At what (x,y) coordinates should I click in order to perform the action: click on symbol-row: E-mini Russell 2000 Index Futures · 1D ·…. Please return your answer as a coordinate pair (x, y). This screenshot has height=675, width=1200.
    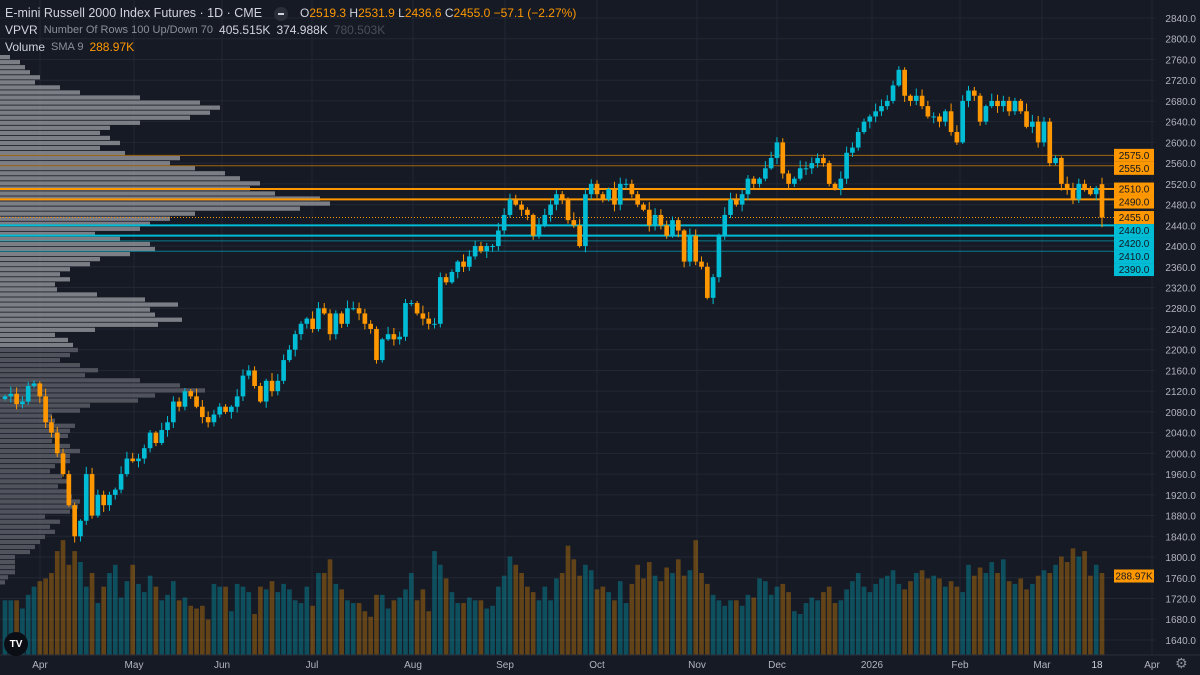
    Looking at the image, I should click on (290, 13).